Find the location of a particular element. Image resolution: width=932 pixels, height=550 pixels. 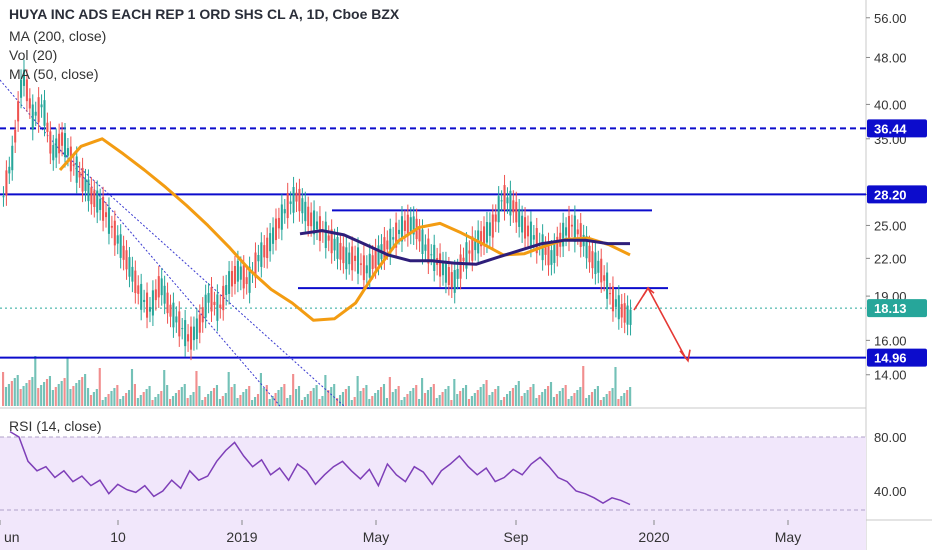

price-label-box is located at coordinates (897, 128).